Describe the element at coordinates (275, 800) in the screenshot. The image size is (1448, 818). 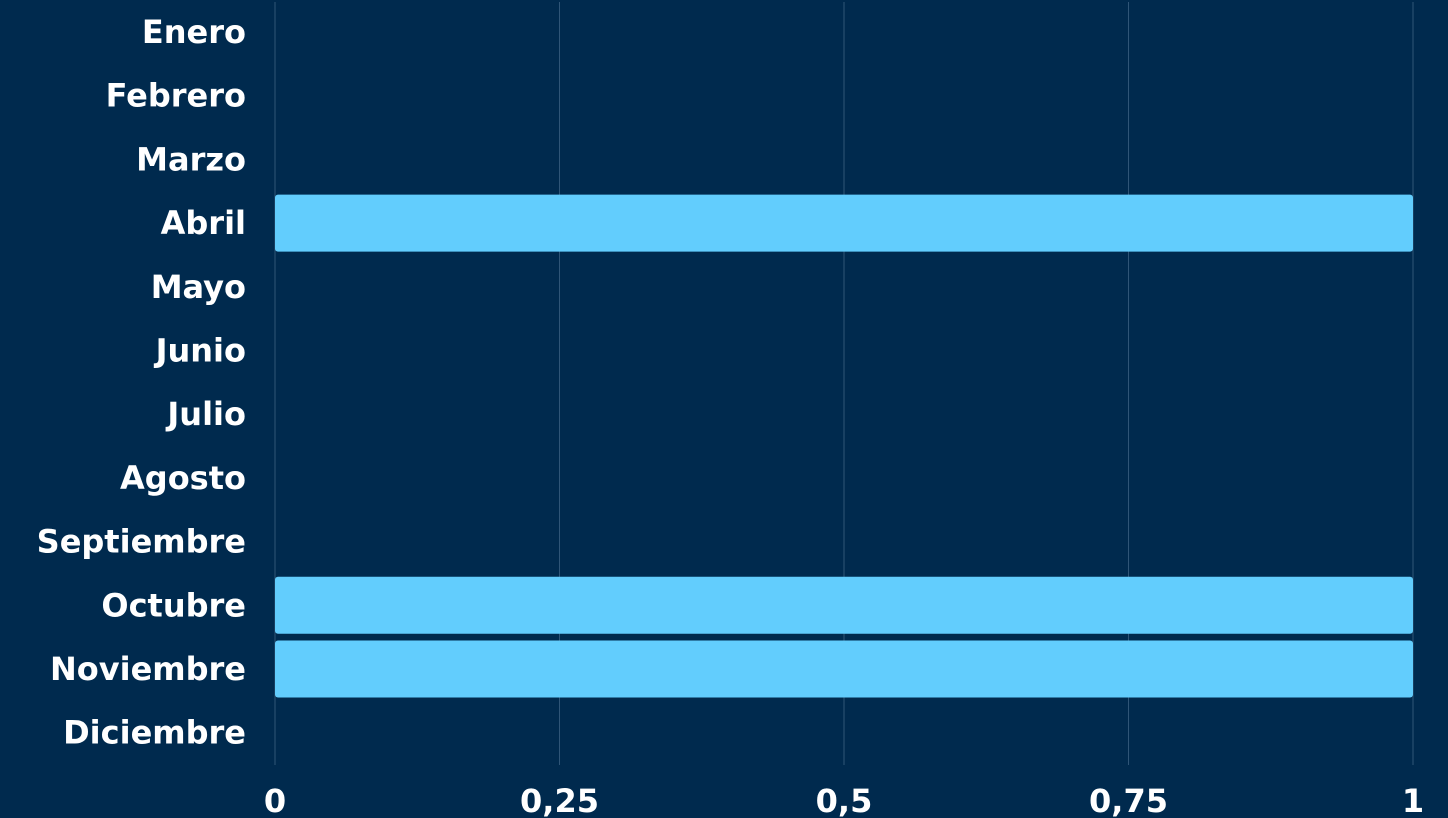
I see `x-tick-label: 0` at that location.